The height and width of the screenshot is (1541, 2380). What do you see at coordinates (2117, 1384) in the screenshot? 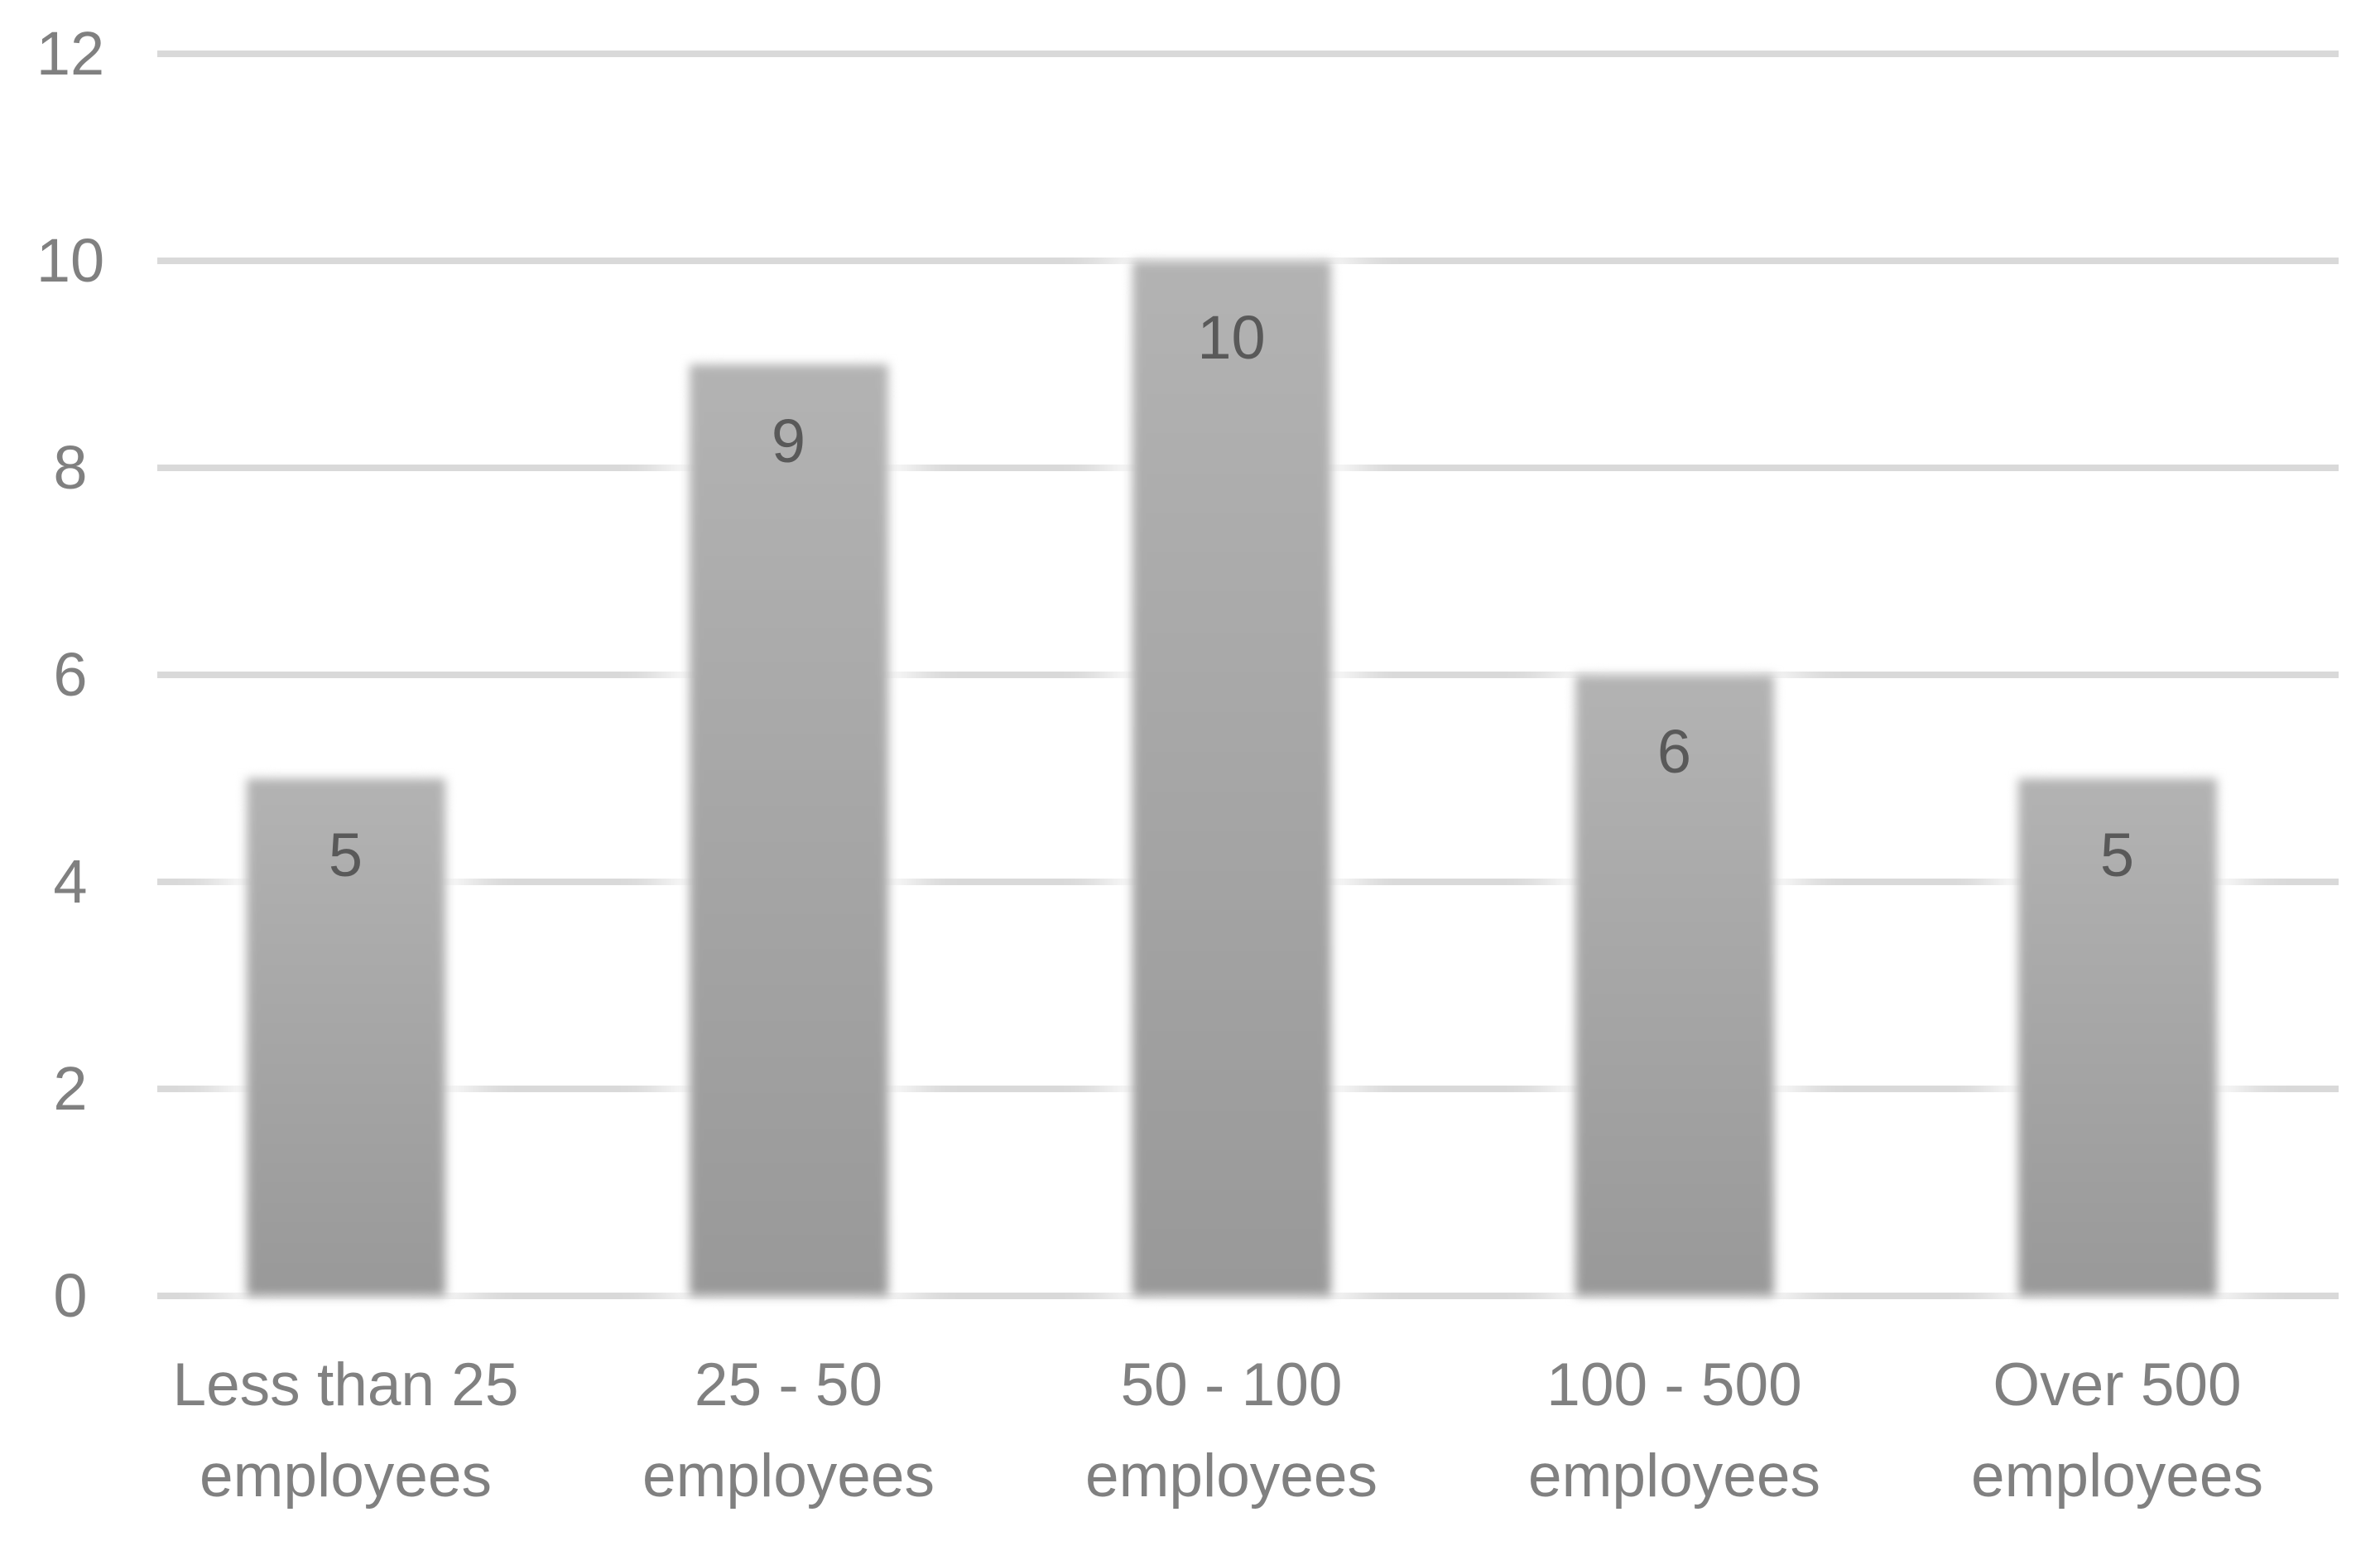
I see `x-category-label-line: Over 500` at bounding box center [2117, 1384].